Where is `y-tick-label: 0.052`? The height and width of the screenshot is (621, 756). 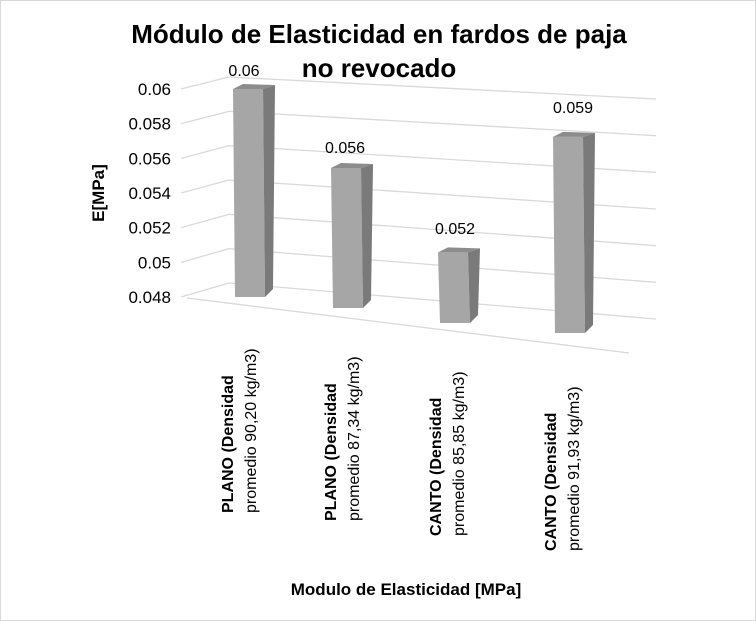 y-tick-label: 0.052 is located at coordinates (149, 228).